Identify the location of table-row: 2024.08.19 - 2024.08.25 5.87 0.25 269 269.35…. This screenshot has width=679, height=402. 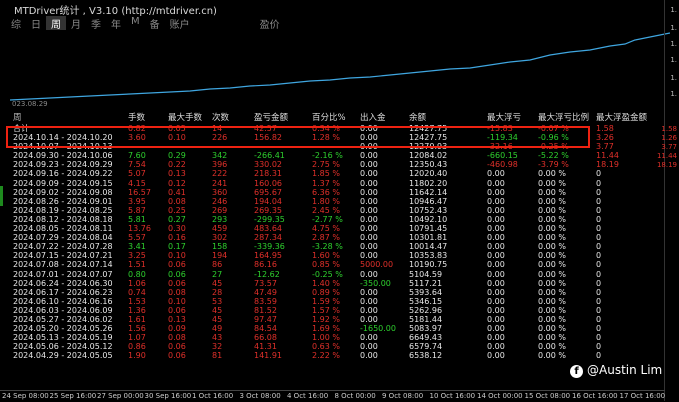
(332, 210).